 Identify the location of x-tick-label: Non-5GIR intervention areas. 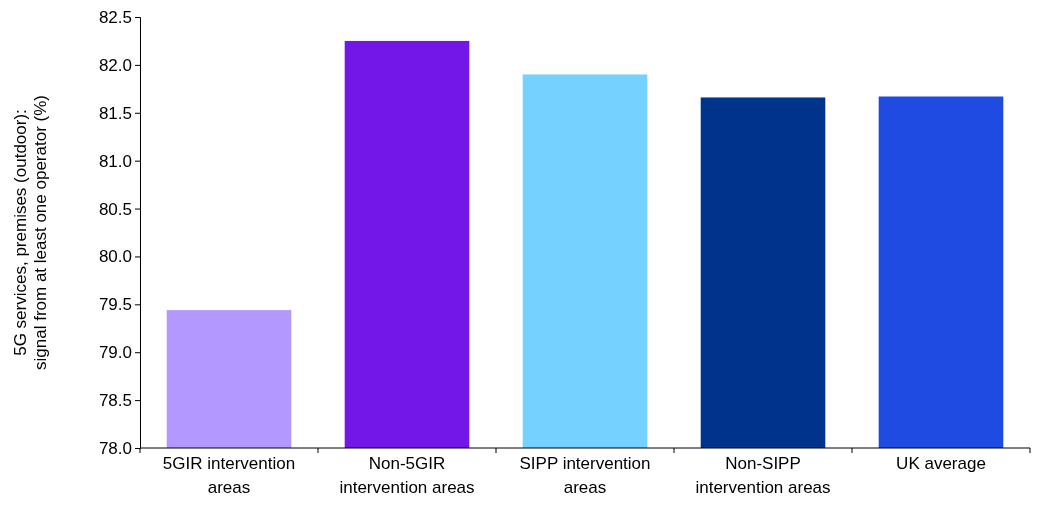
(407, 475).